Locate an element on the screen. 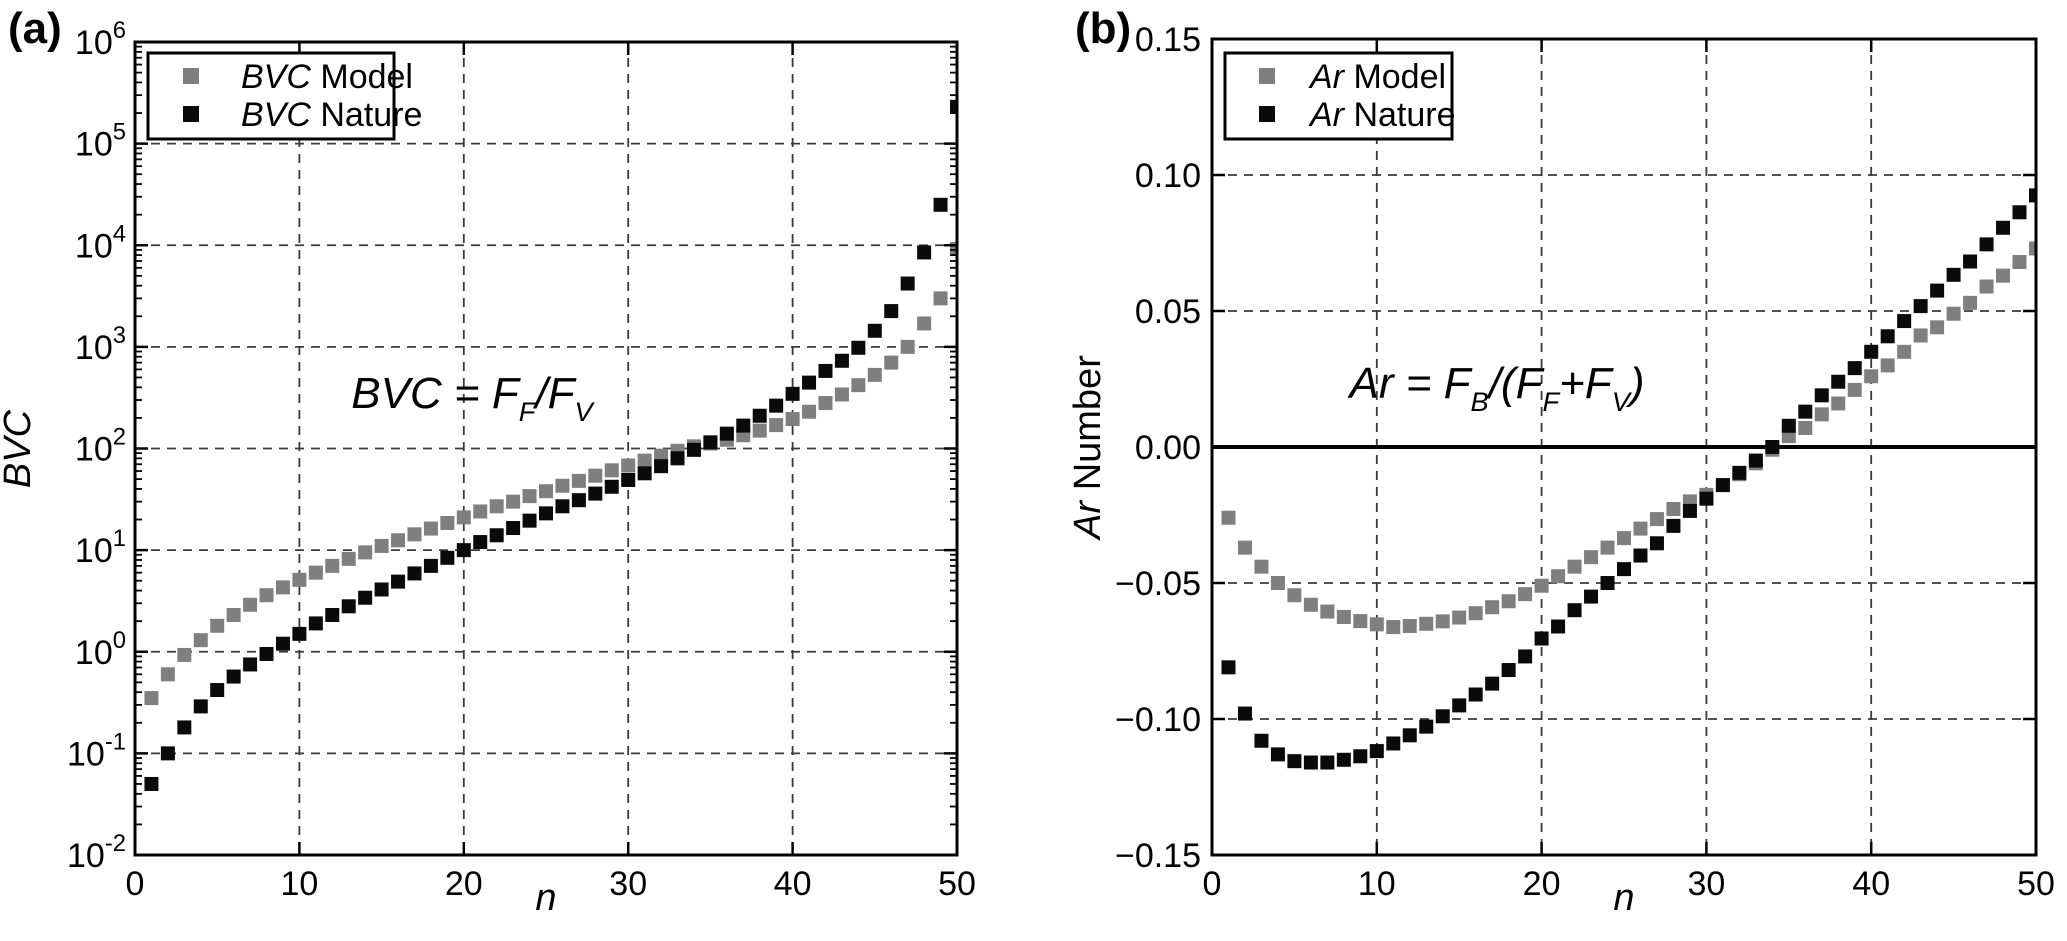 This screenshot has width=2067, height=941. annotation-b: Ar = FB/(FF+FV) is located at coordinates (1495, 388).